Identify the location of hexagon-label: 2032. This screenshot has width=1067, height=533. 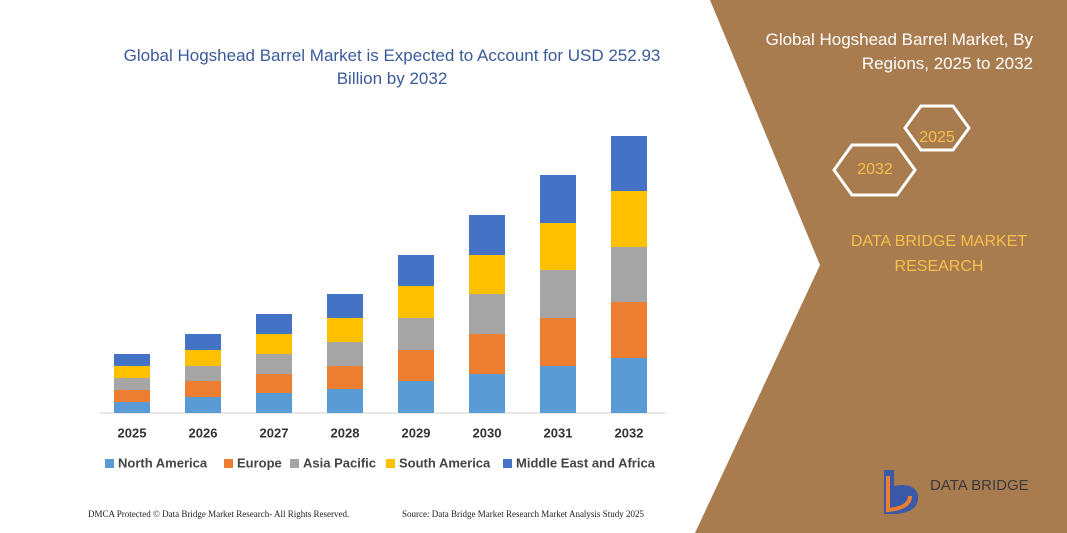
(875, 169).